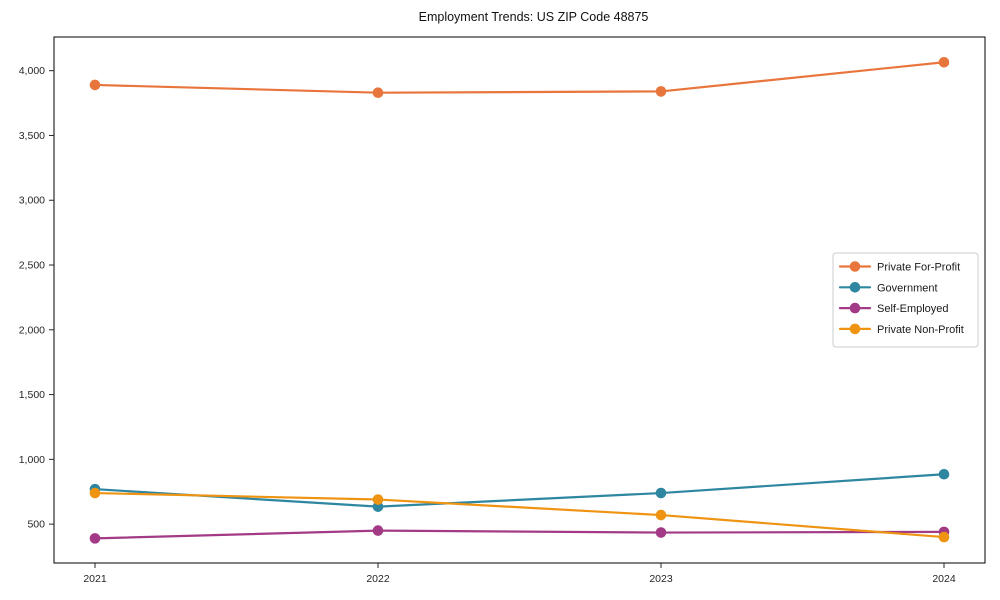  What do you see at coordinates (519, 77) in the screenshot?
I see `series-line-private-for-profit` at bounding box center [519, 77].